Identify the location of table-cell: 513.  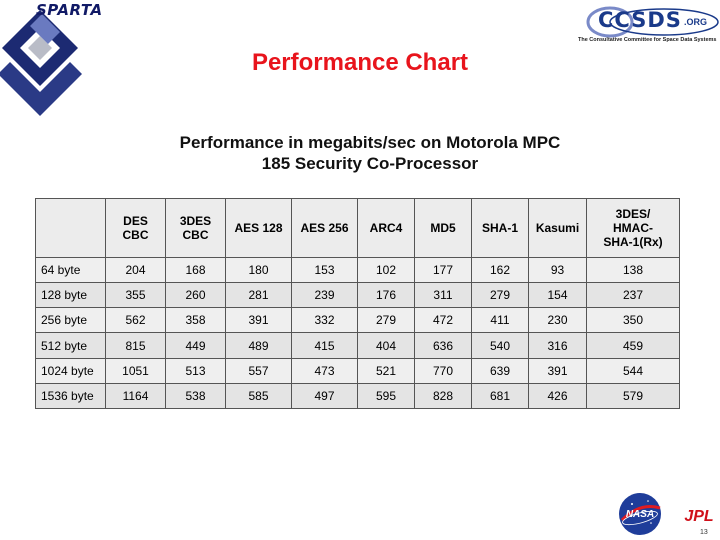
(195, 370).